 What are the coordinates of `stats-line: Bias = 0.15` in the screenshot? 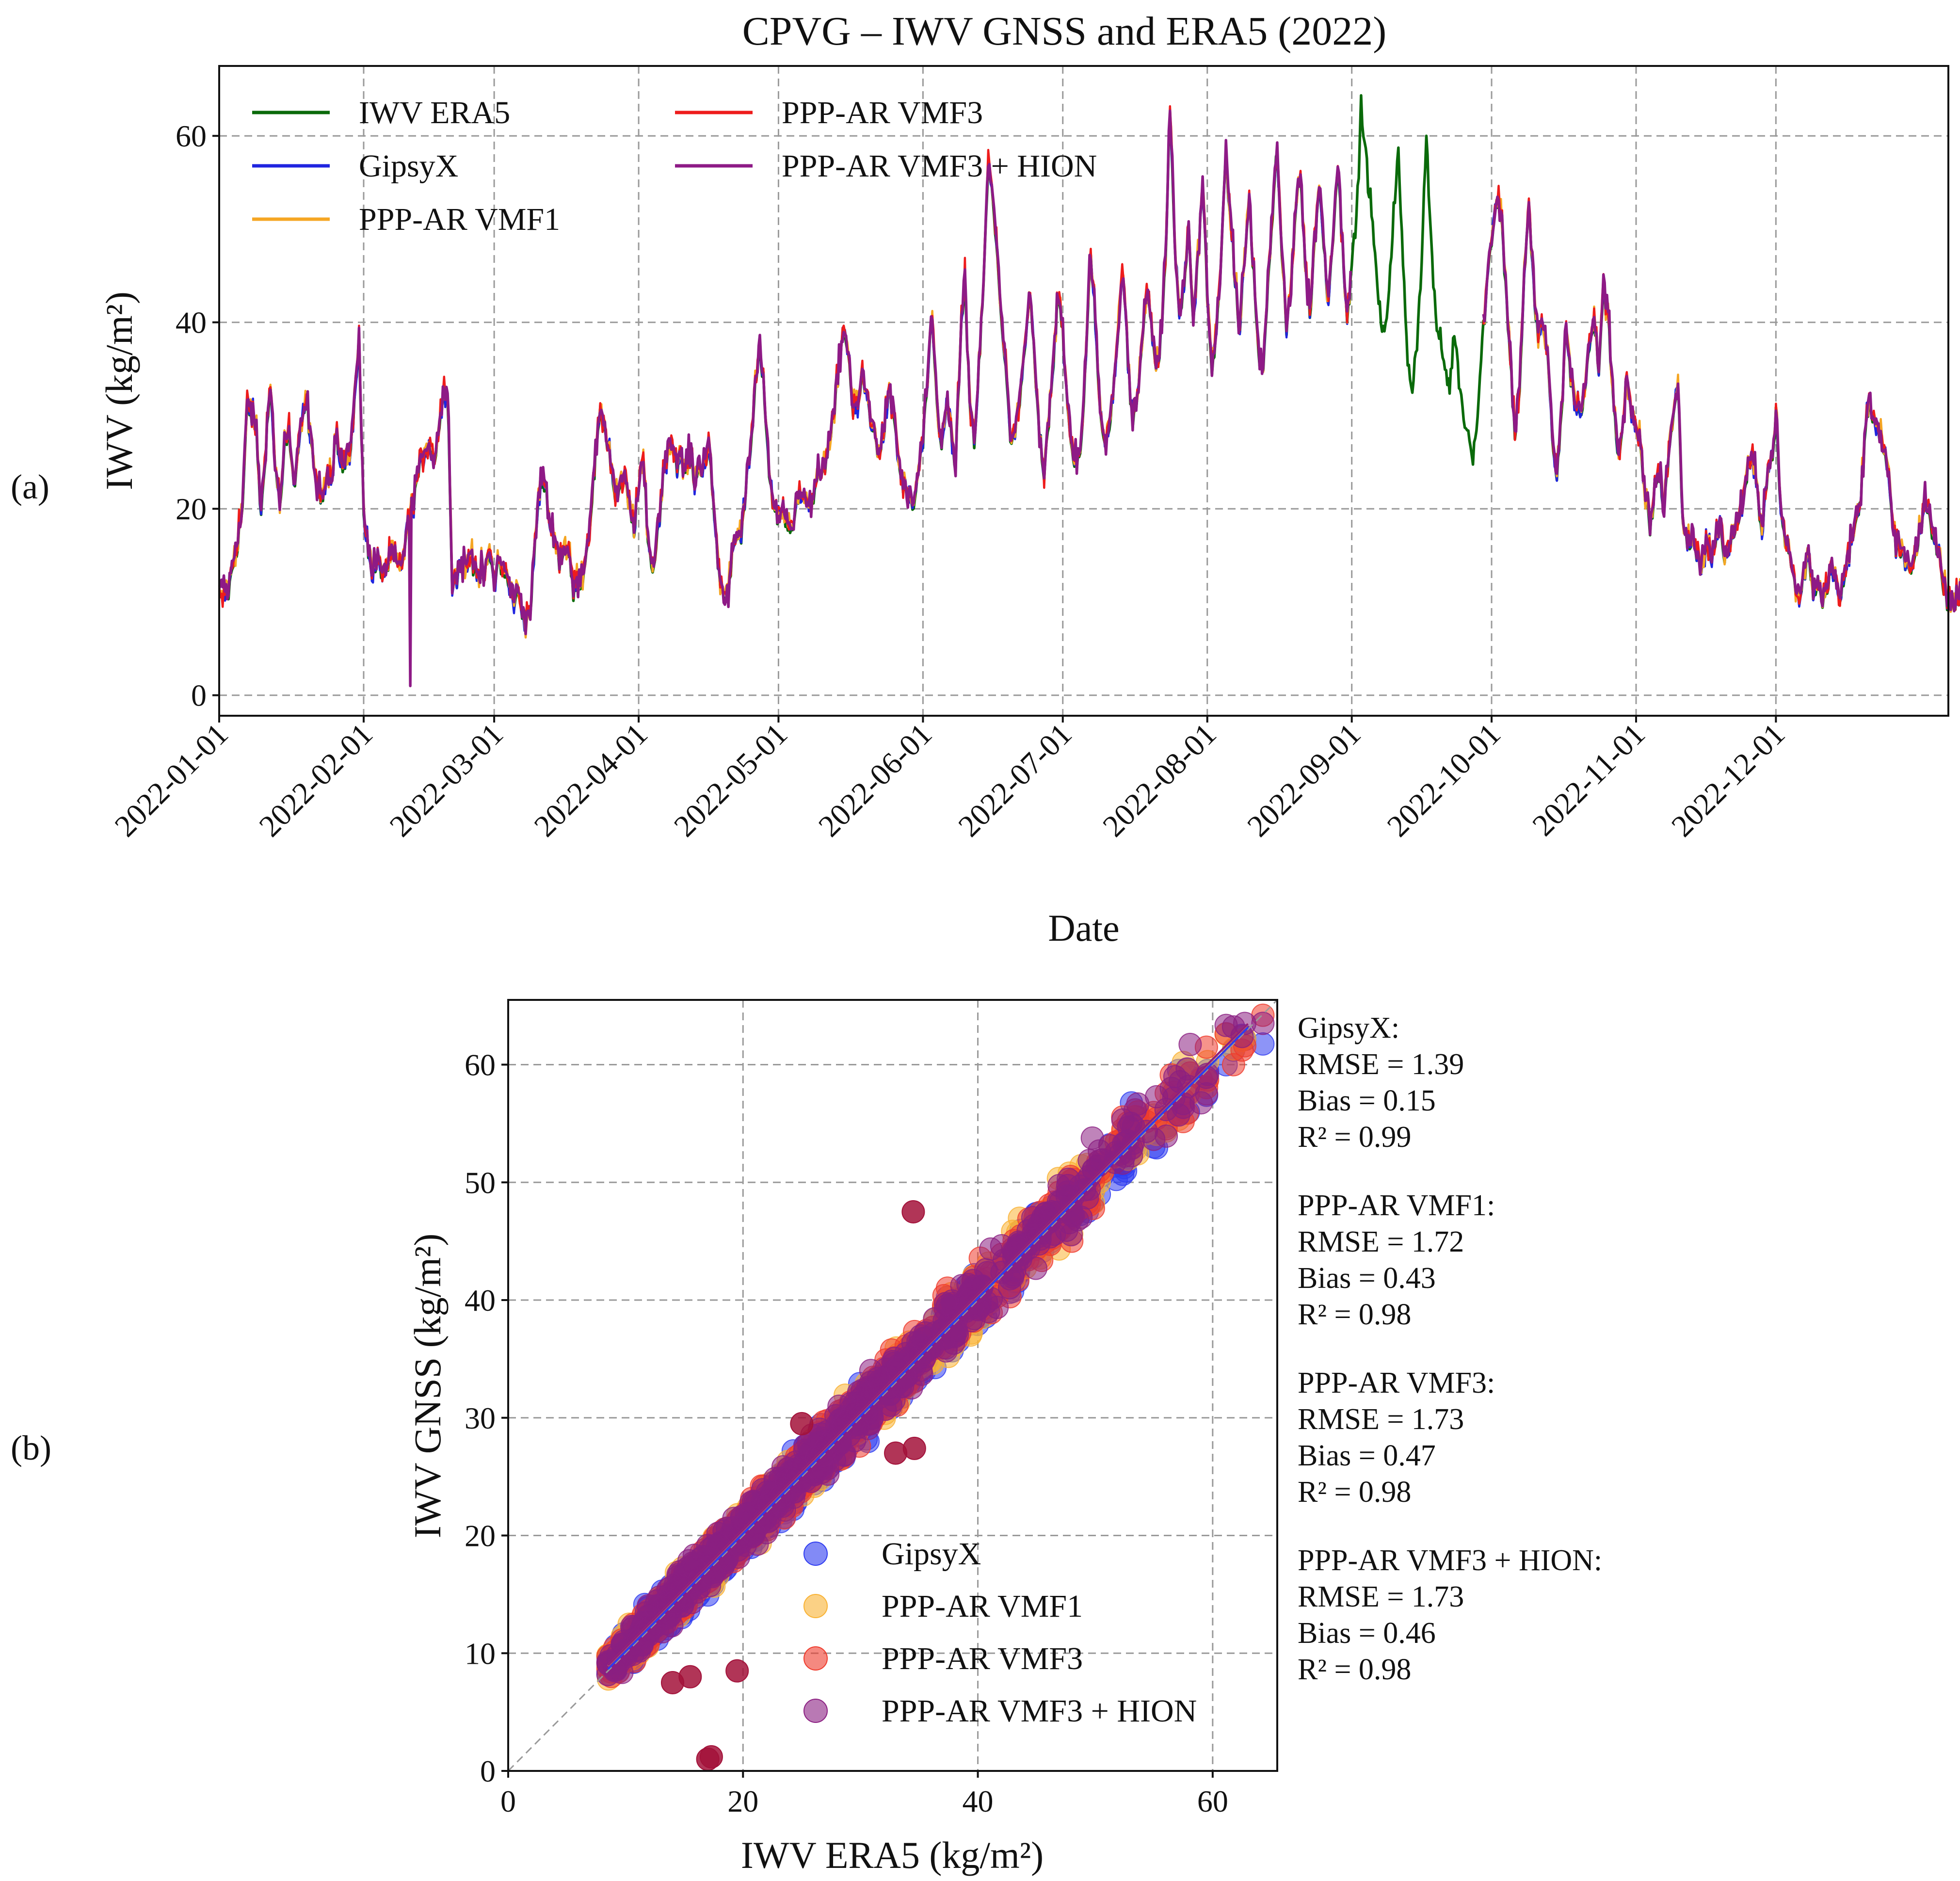 It's located at (1367, 1100).